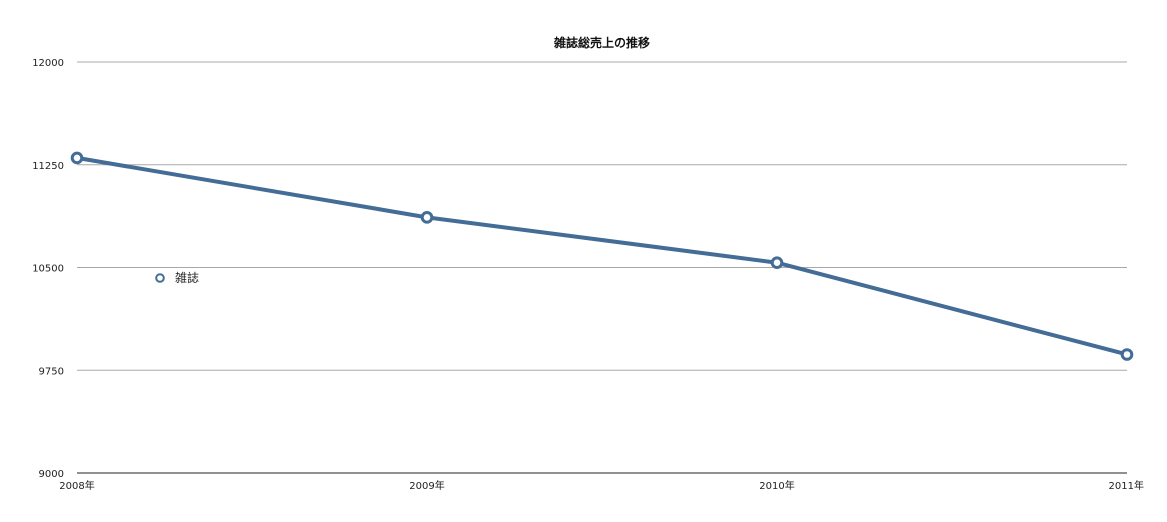 Image resolution: width=1167 pixels, height=522 pixels. I want to click on y-tick-label: 10500, so click(48, 269).